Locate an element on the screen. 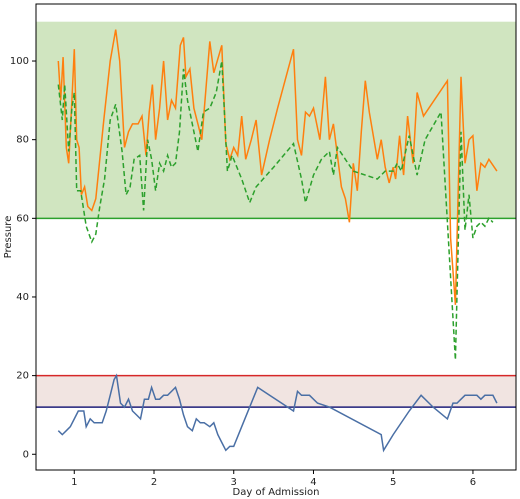 This screenshot has width=520, height=499. x-tick-label: 1 is located at coordinates (74, 482).